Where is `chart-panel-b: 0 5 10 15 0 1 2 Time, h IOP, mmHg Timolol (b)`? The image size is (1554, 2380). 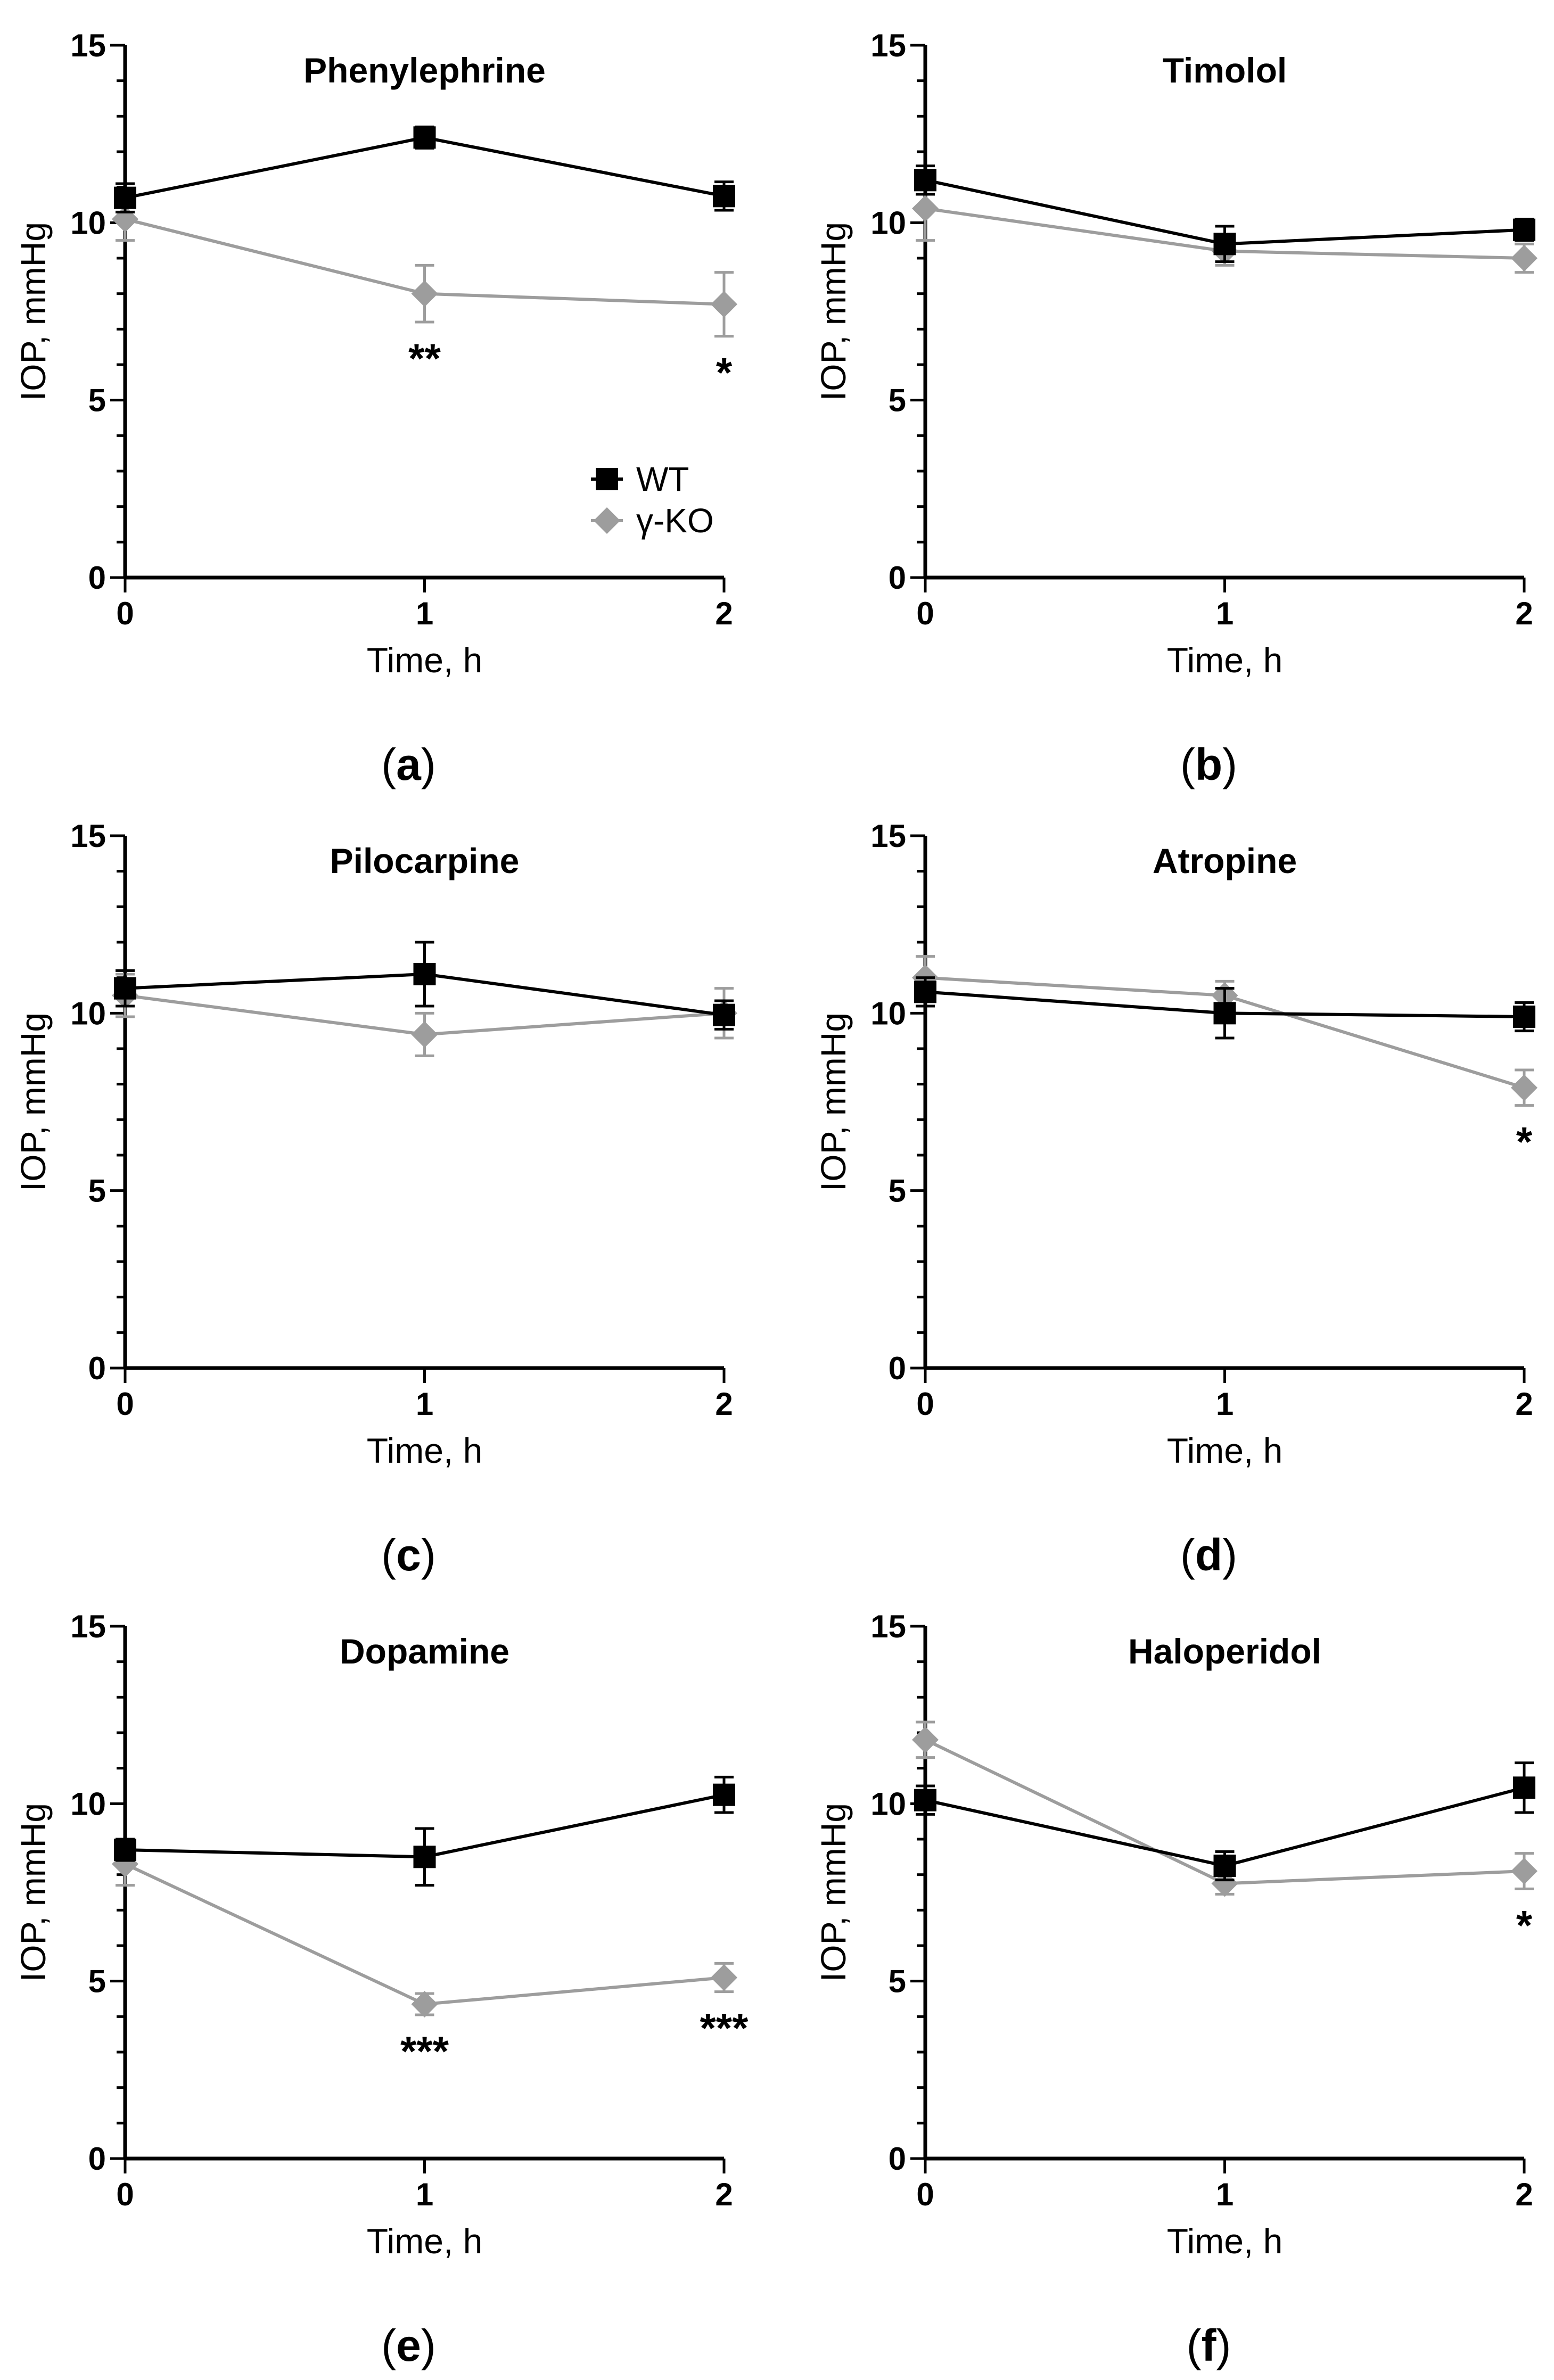
chart-panel-b: 0 5 10 15 0 1 2 Time, h IOP, mmHg Timolol (b) is located at coordinates (1175, 408).